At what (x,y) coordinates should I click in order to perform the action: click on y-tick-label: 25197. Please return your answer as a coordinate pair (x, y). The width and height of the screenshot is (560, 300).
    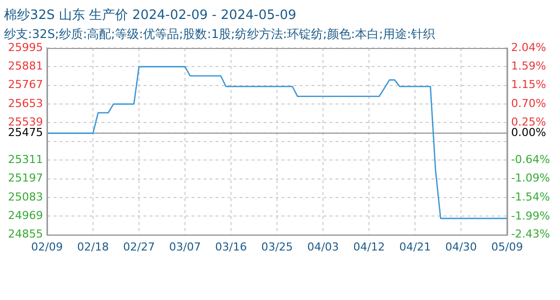
    Looking at the image, I should click on (25, 178).